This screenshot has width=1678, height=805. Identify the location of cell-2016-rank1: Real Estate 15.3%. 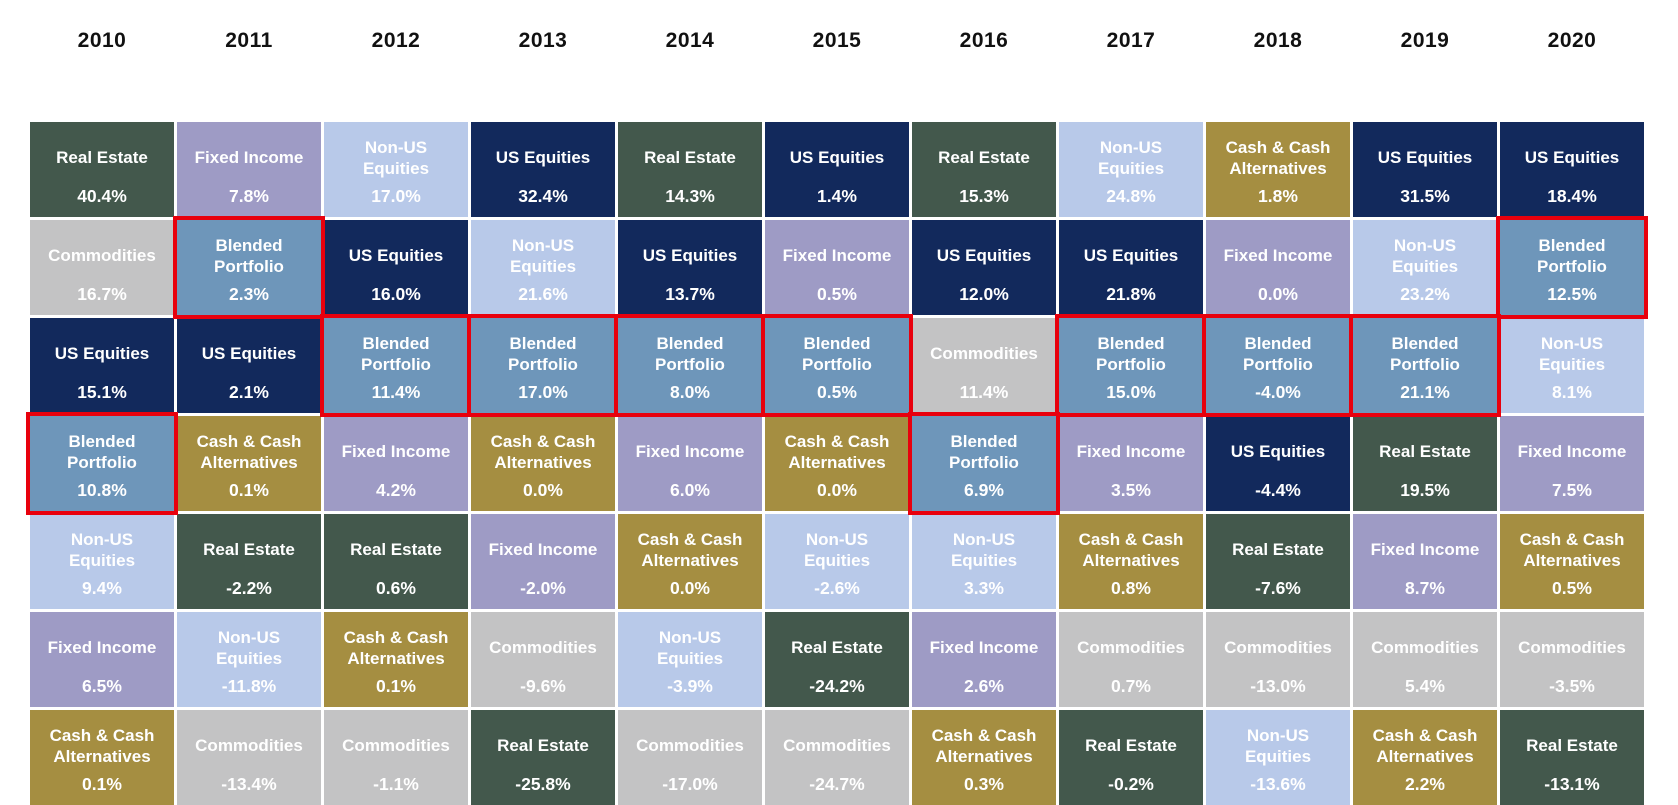
(984, 169).